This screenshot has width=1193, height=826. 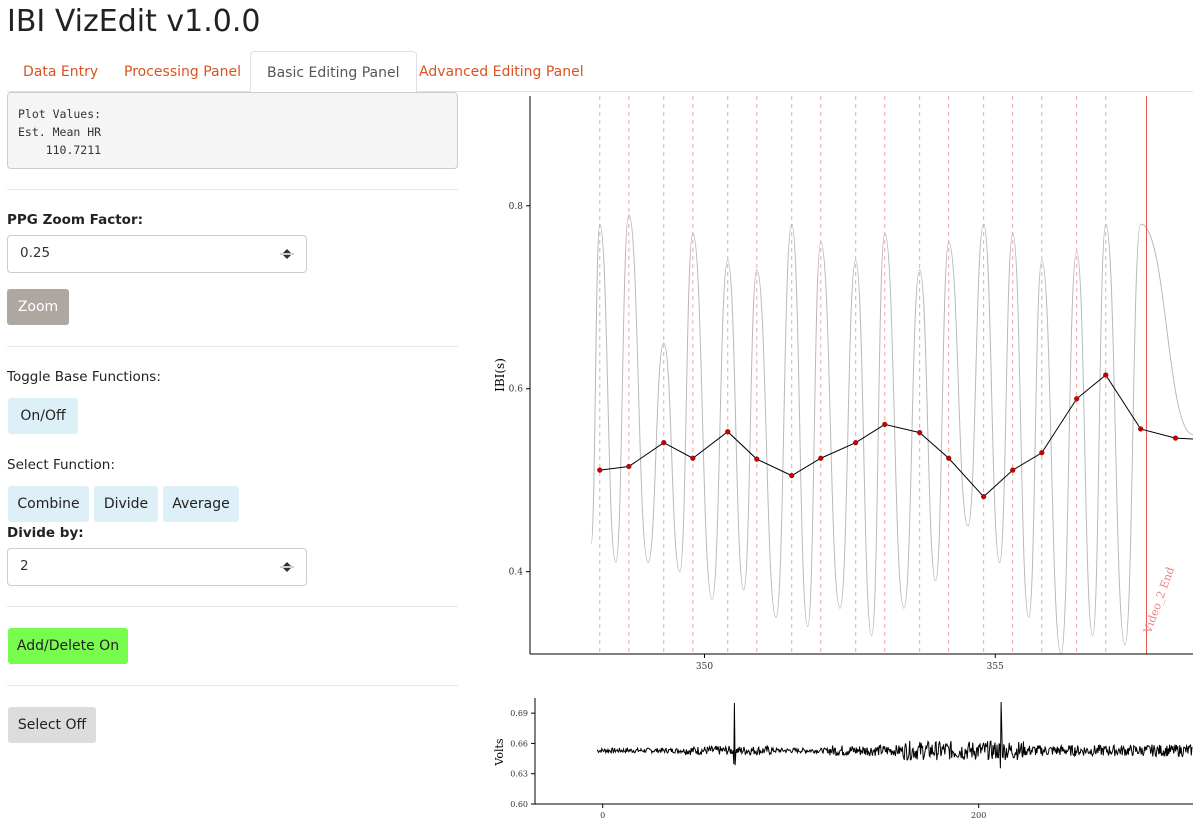 What do you see at coordinates (995, 667) in the screenshot?
I see `x-tick-label: 355` at bounding box center [995, 667].